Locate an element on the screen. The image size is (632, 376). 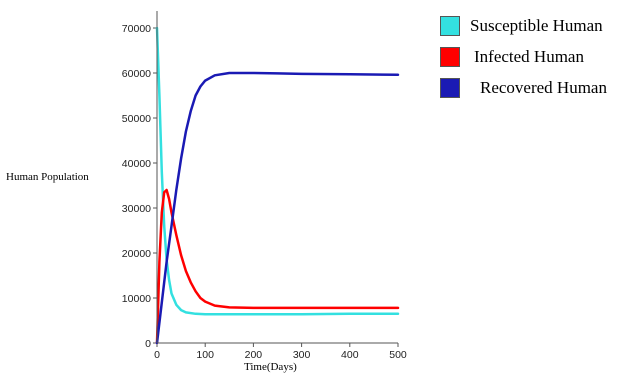
x-tick-label: 400 is located at coordinates (350, 355).